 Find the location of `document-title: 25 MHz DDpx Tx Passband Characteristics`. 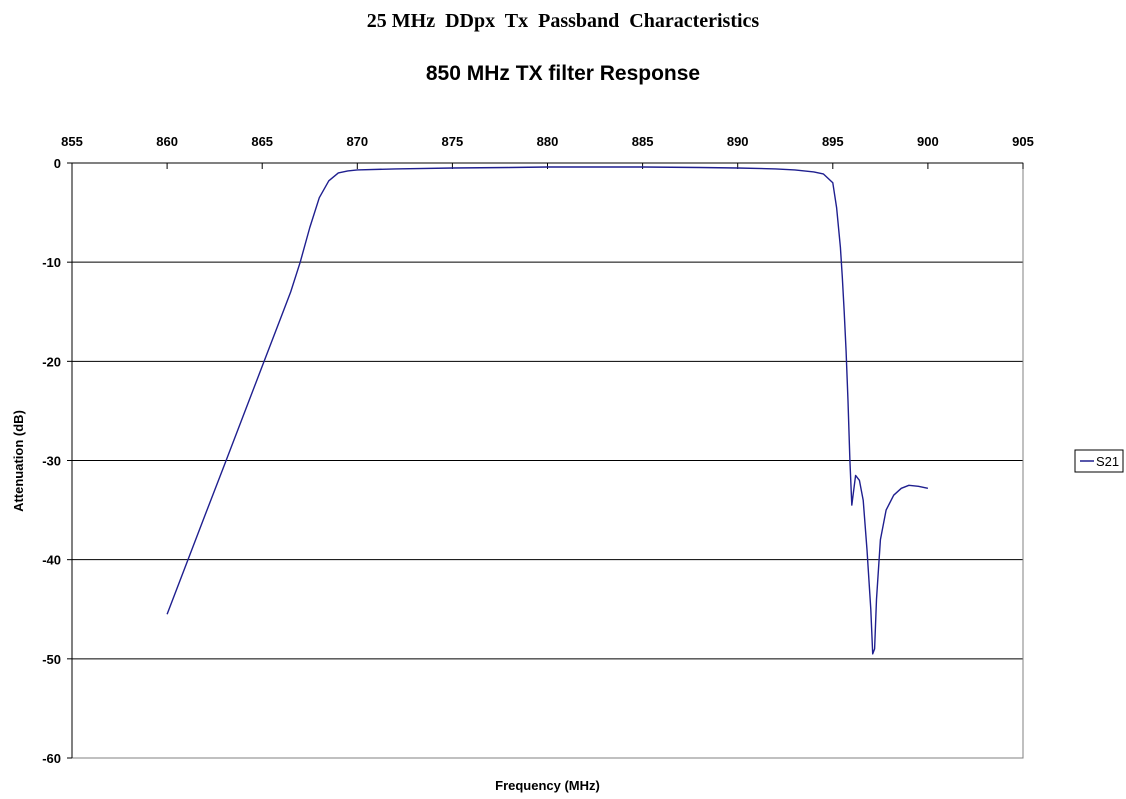

document-title: 25 MHz DDpx Tx Passband Characteristics is located at coordinates (563, 21).